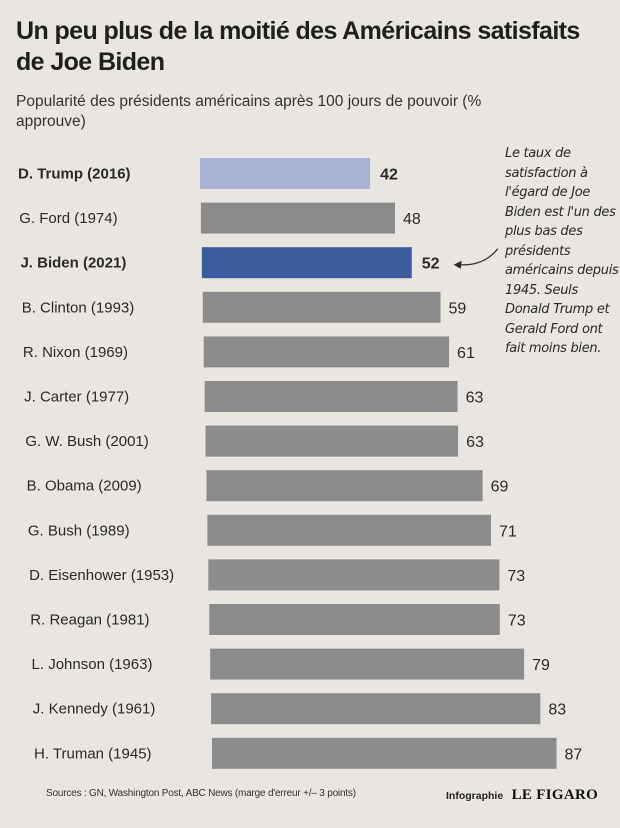 This screenshot has width=620, height=828. Describe the element at coordinates (84, 486) in the screenshot. I see `category-label-b-obama-2009: B. Obama (2009)` at that location.